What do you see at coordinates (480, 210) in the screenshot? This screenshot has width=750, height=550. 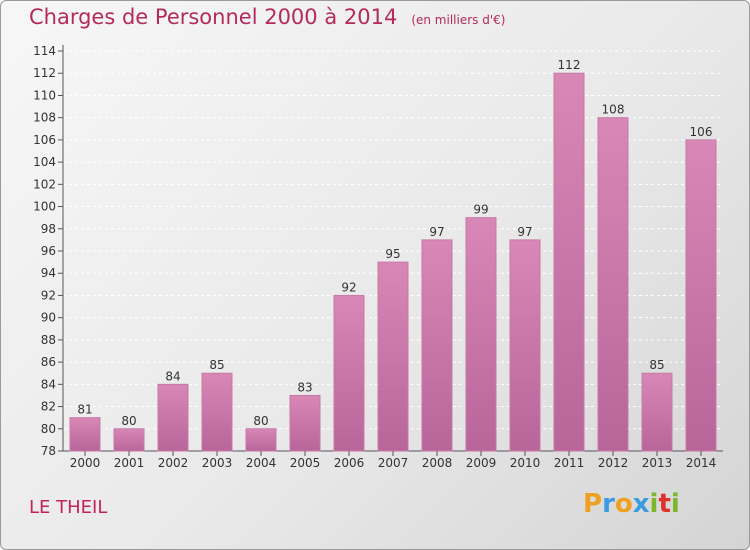 I see `data-label: 99` at bounding box center [480, 210].